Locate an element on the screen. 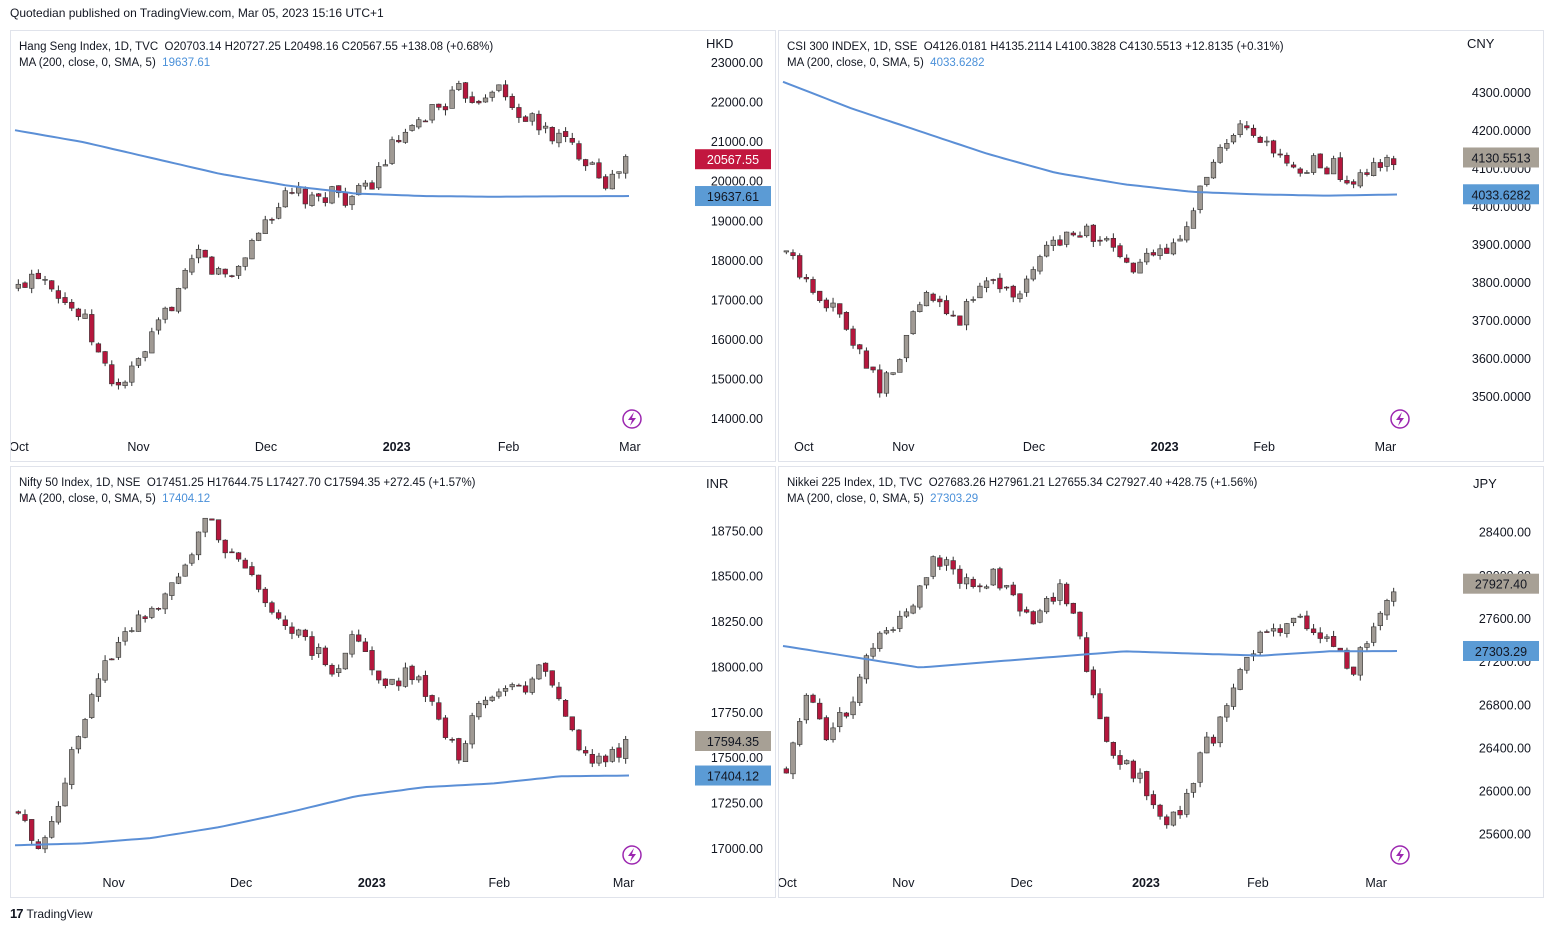 Image resolution: width=1552 pixels, height=933 pixels. currency-label: INR is located at coordinates (717, 483).